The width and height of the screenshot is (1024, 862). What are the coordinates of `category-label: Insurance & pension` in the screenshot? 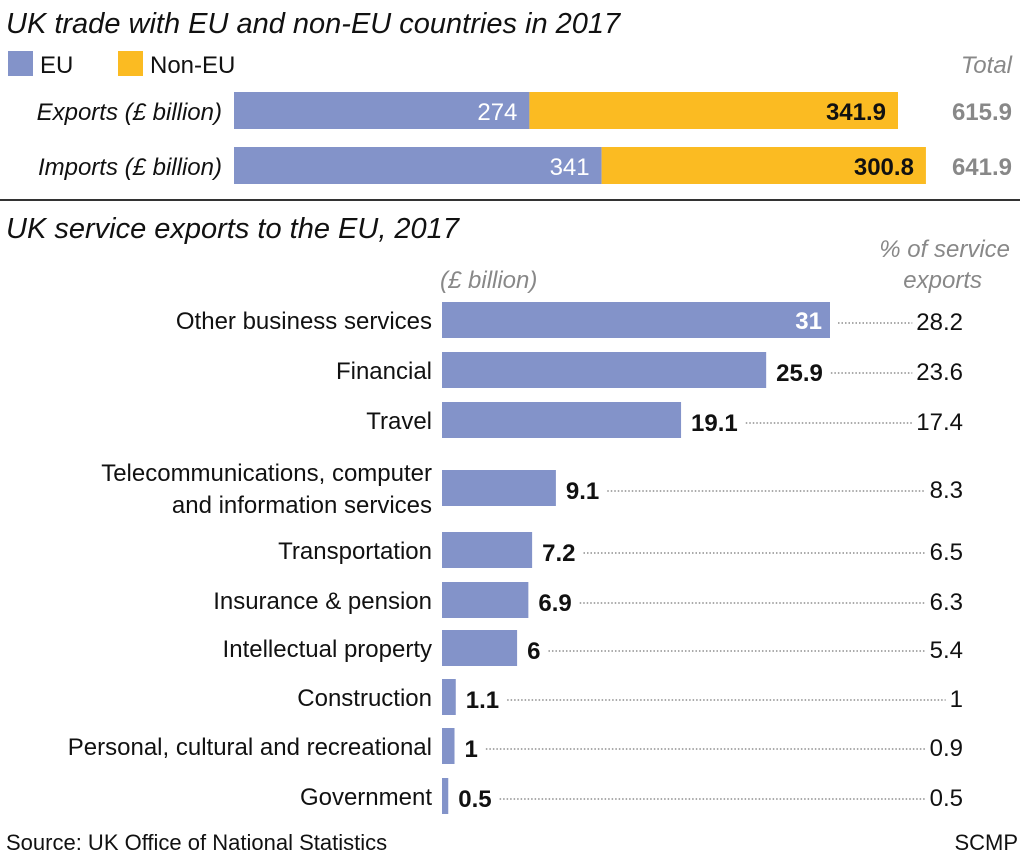 It's located at (322, 601).